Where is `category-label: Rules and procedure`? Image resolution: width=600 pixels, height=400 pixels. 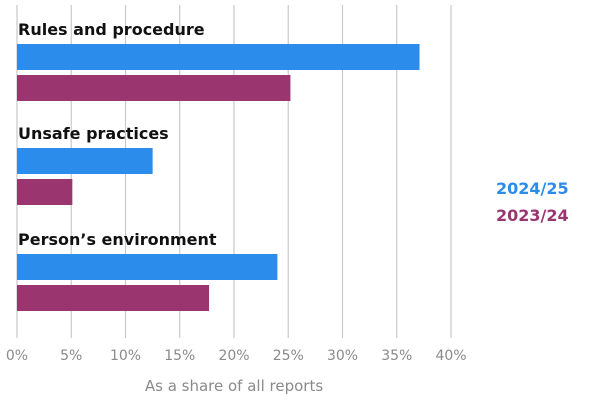 category-label: Rules and procedure is located at coordinates (111, 29).